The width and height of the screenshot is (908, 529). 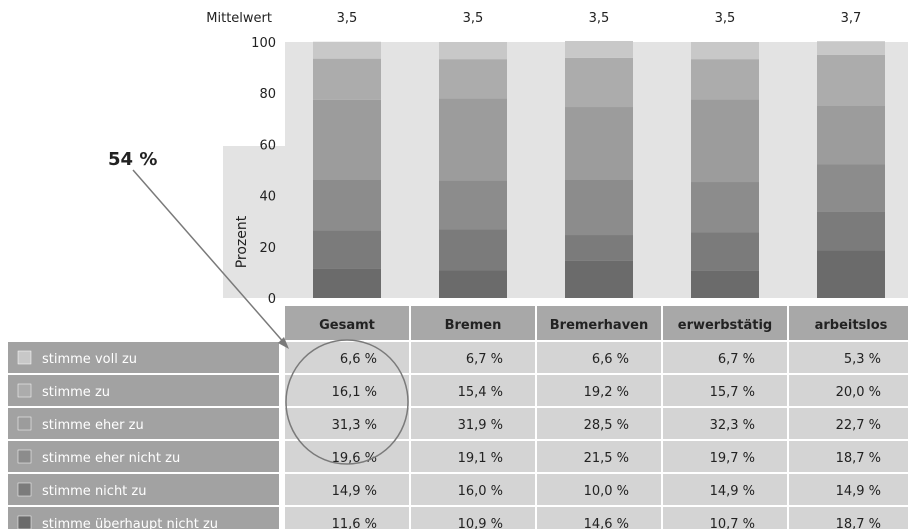 I want to click on category-label: arbeitslos, so click(x=851, y=325).